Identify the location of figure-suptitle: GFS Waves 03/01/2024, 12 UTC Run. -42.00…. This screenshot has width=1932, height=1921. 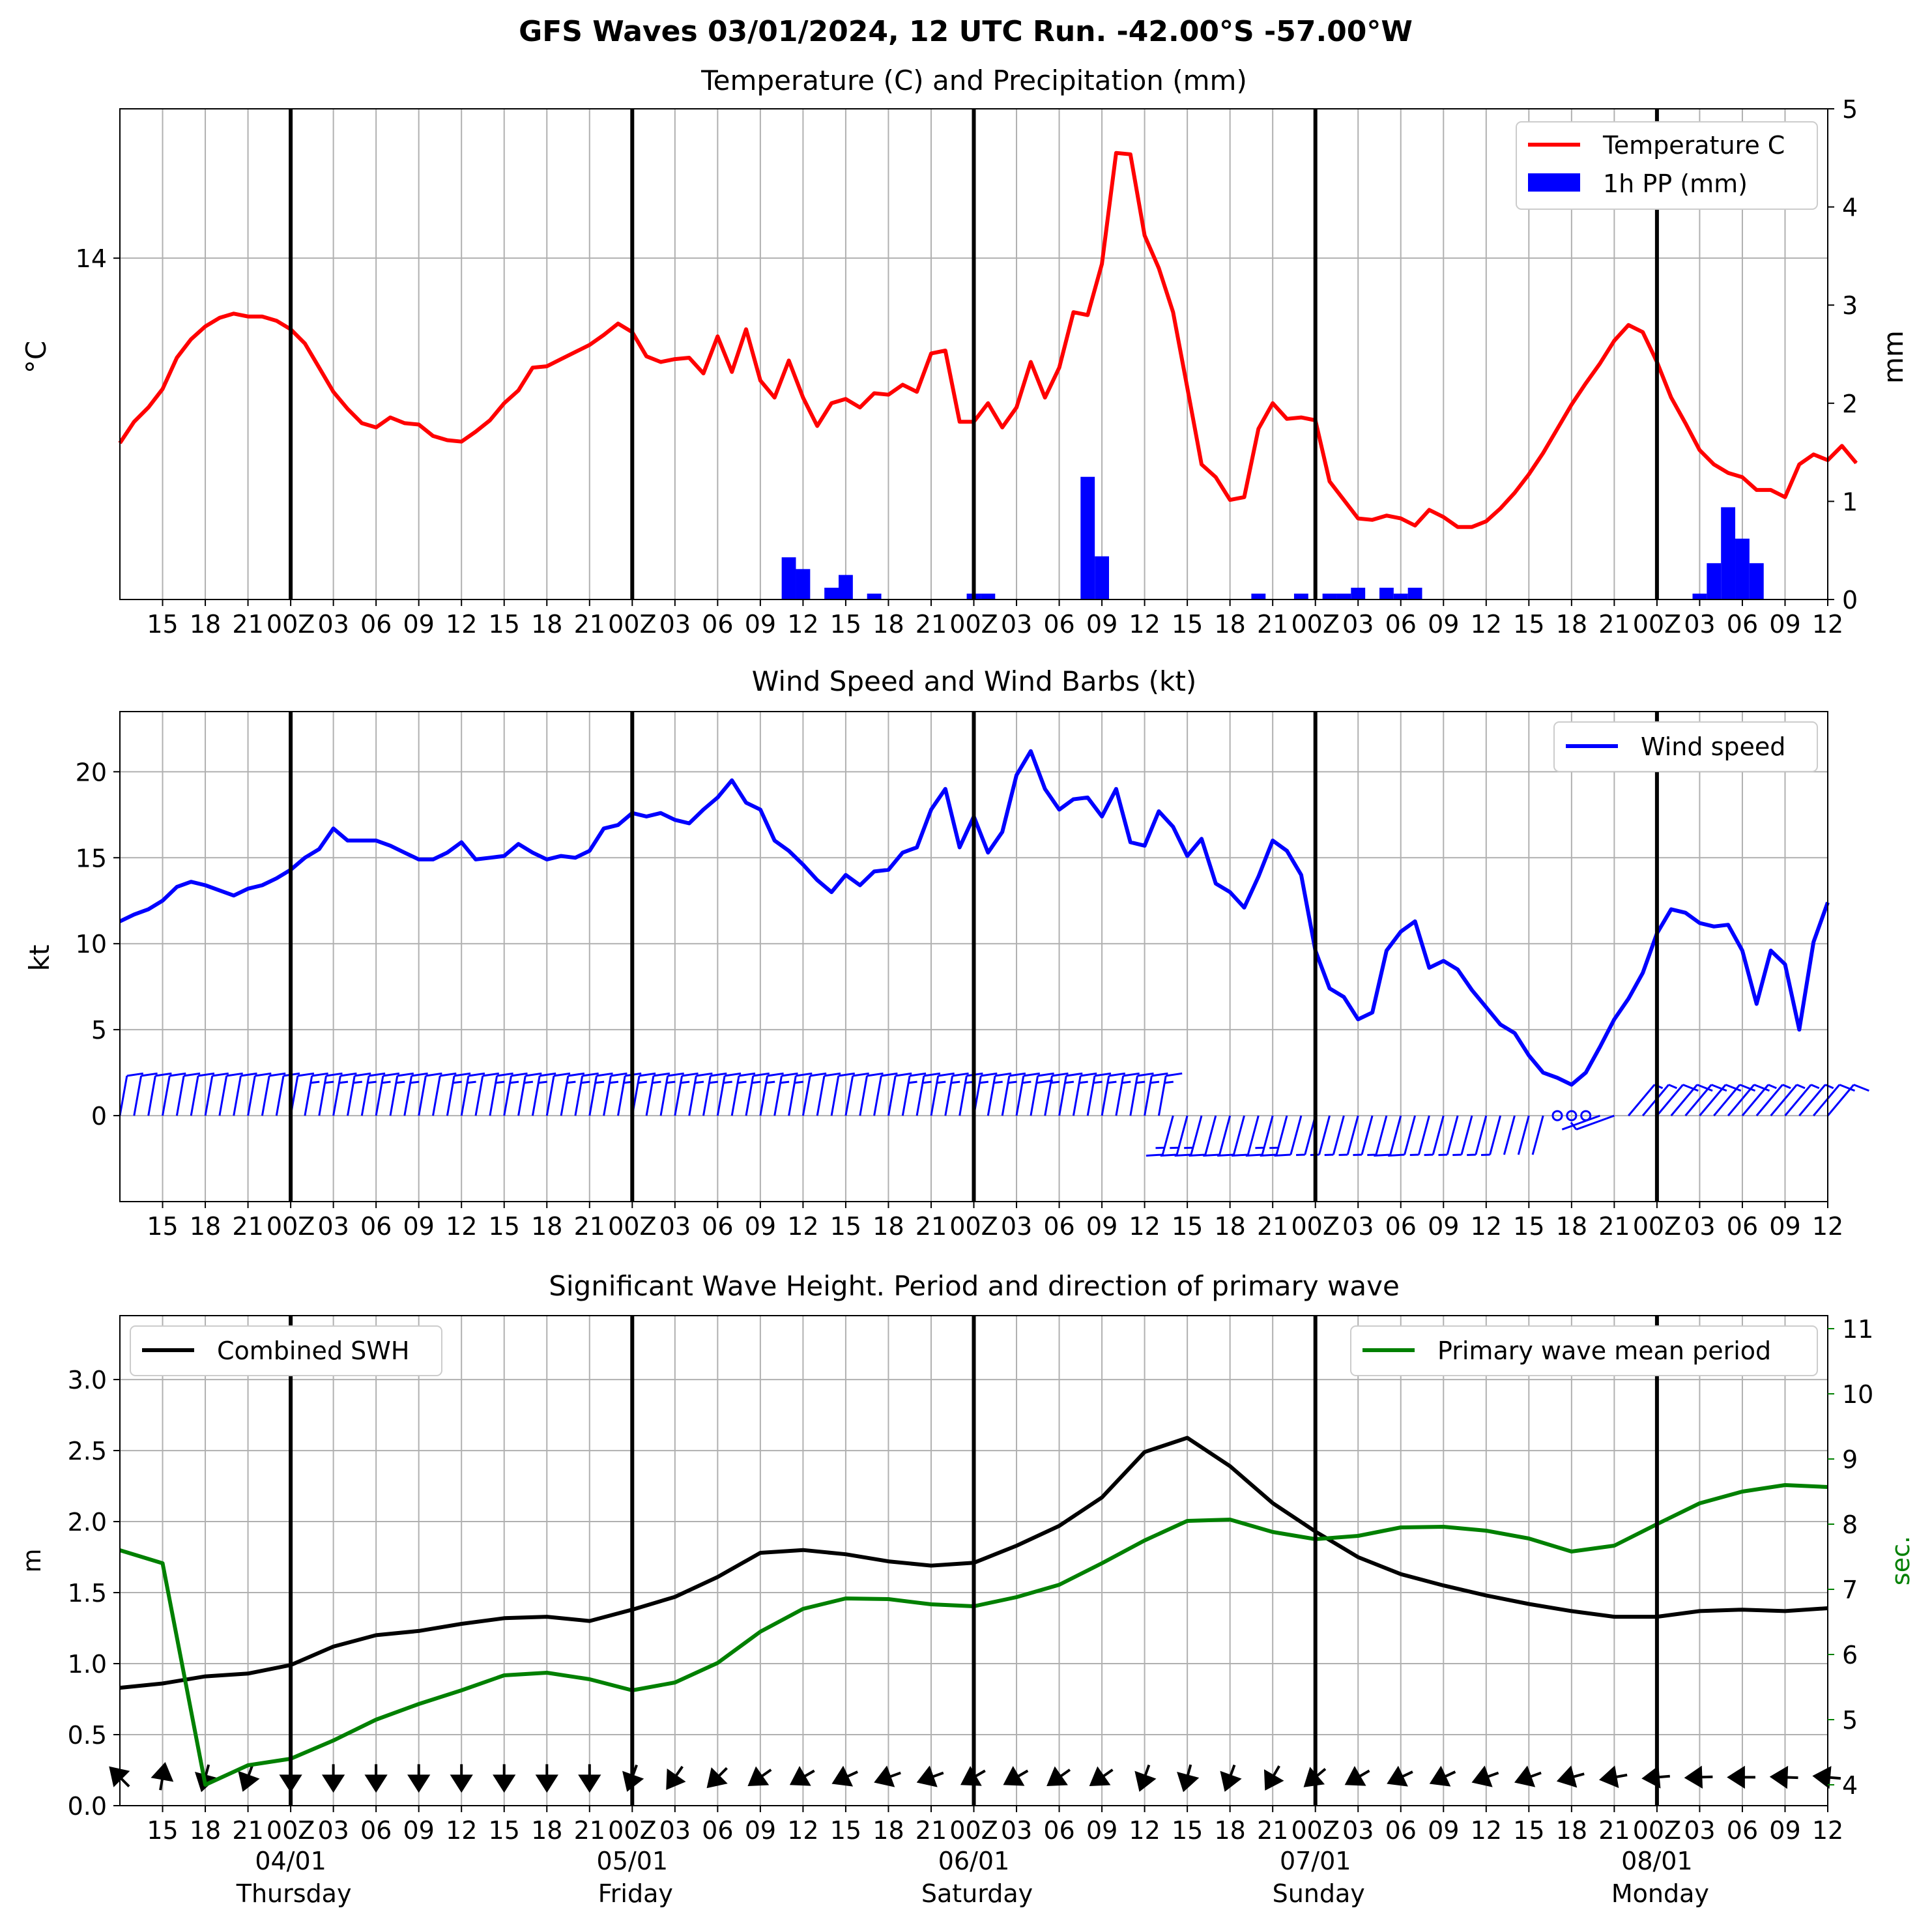
(966, 31).